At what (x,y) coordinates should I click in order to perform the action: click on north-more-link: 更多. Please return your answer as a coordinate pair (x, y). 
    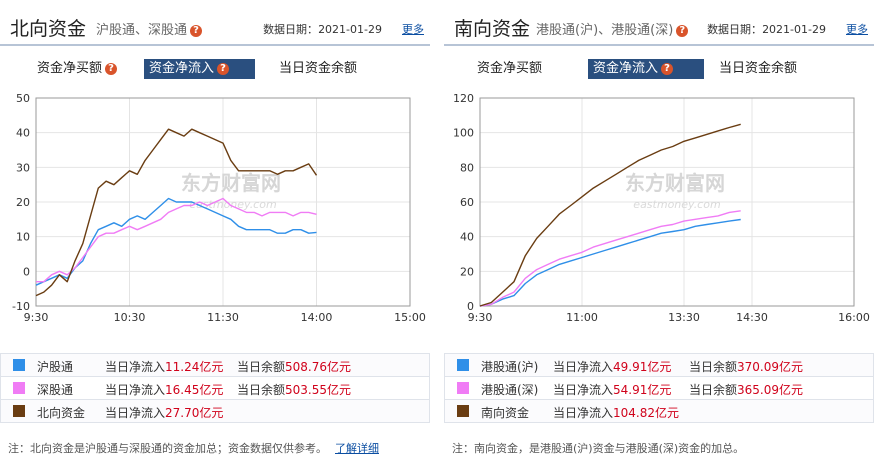
    Looking at the image, I should click on (413, 29).